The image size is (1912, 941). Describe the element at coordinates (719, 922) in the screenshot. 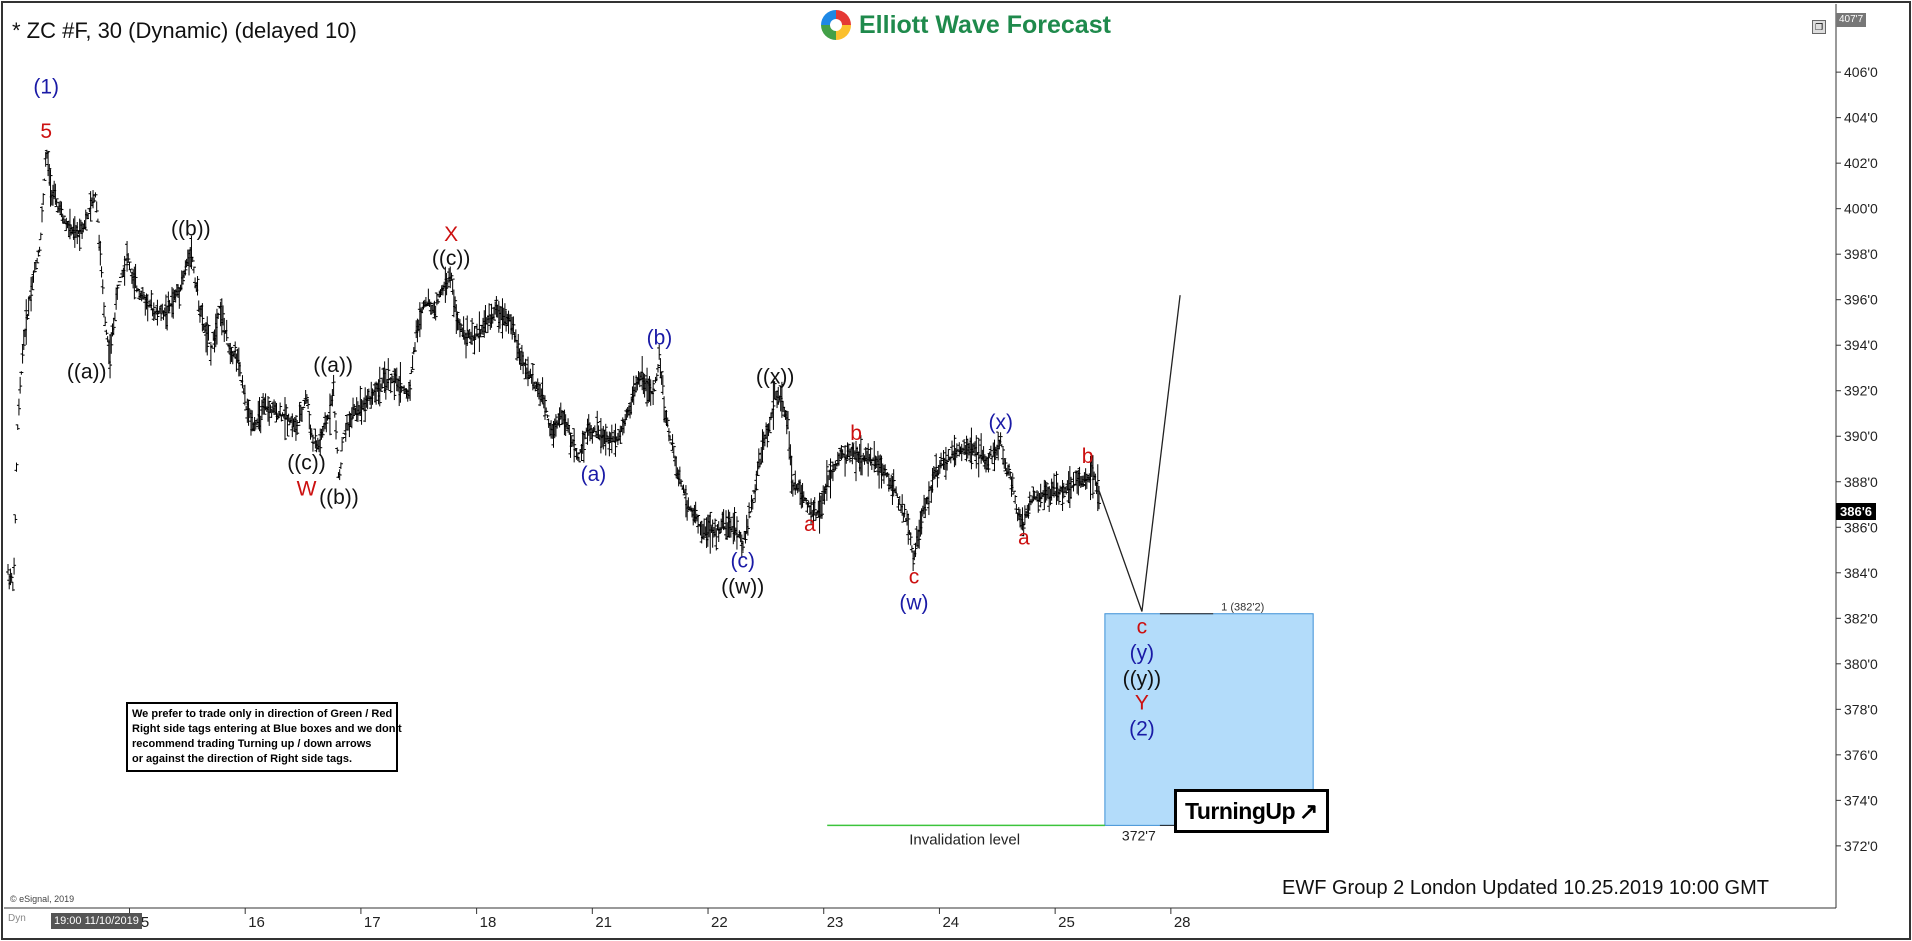

I see `x-tick-label: 22` at that location.